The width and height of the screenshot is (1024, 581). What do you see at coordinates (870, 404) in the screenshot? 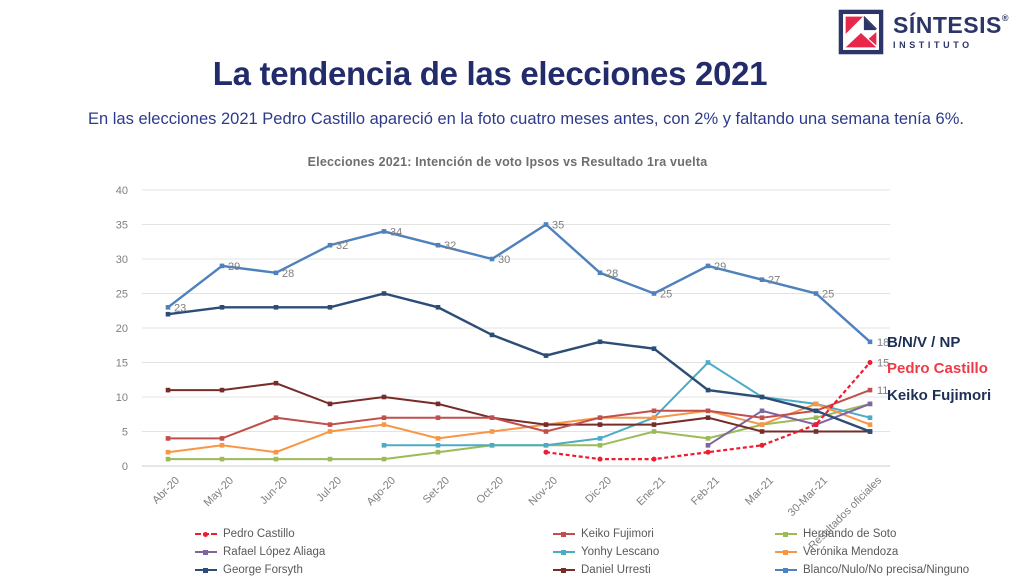
I see `series-marker-rafael-l-pez-aliaga` at bounding box center [870, 404].